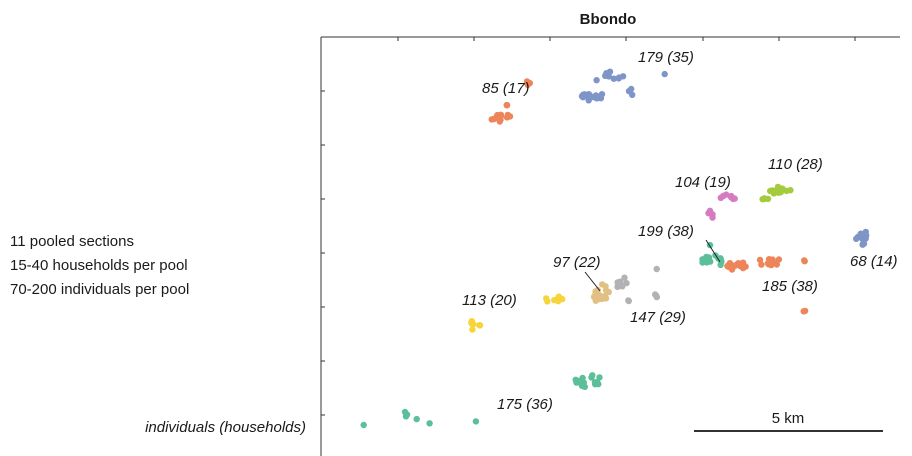  I want to click on summary-line-households: 15-40 households per pool, so click(99, 265).